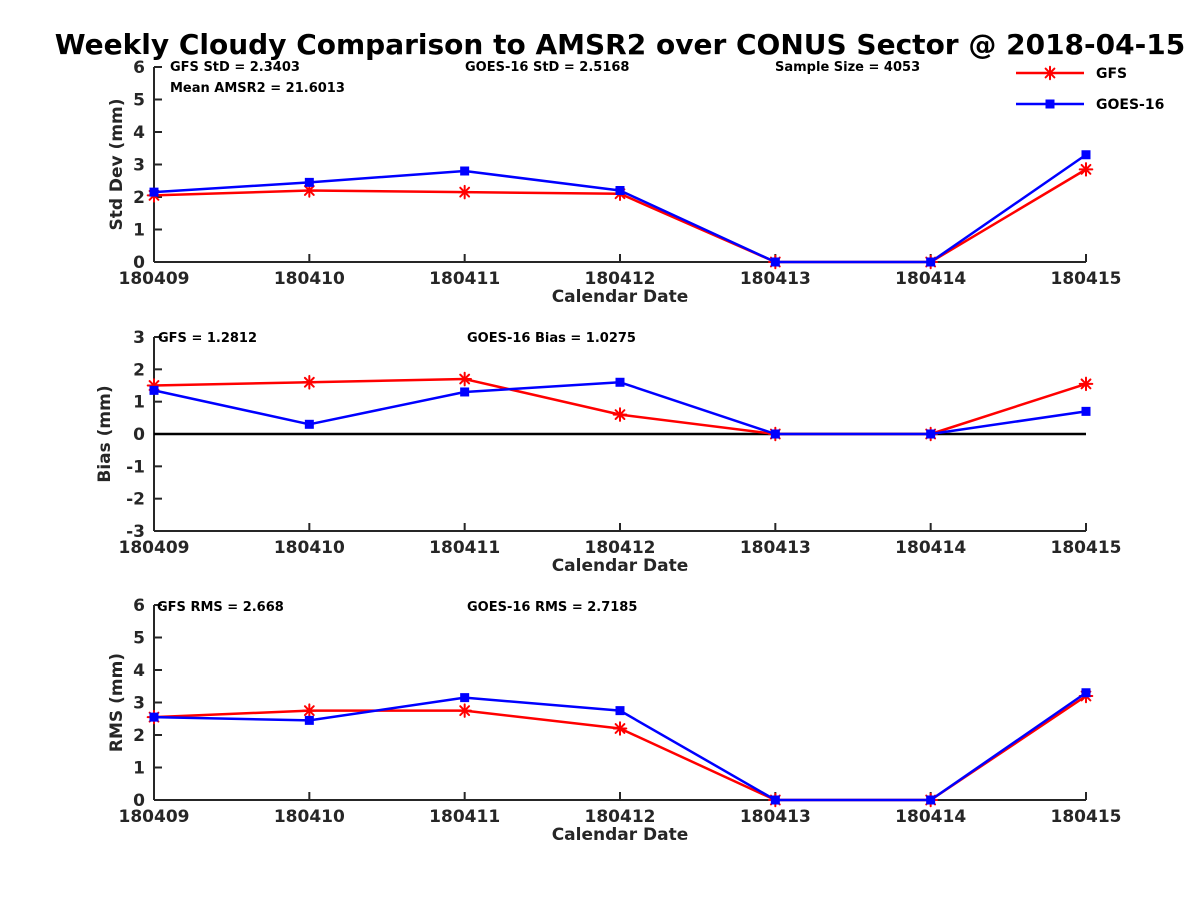  Describe the element at coordinates (1130, 105) in the screenshot. I see `legend-label: GOES-16` at that location.